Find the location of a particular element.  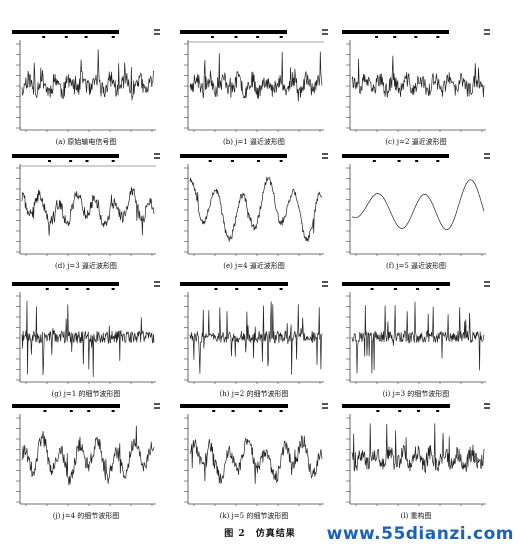

panel-d: (d) j=3 逼近波形图 is located at coordinates (86, 212).